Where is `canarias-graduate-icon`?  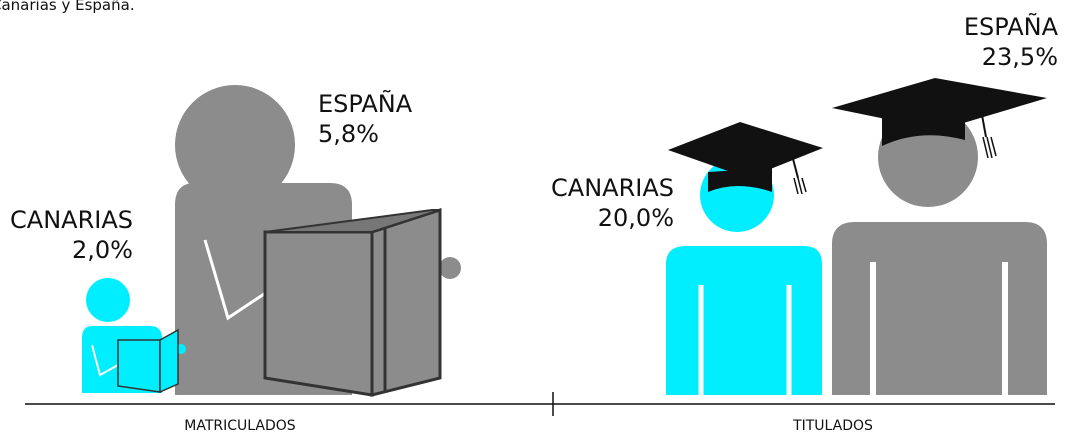 canarias-graduate-icon is located at coordinates (744, 258).